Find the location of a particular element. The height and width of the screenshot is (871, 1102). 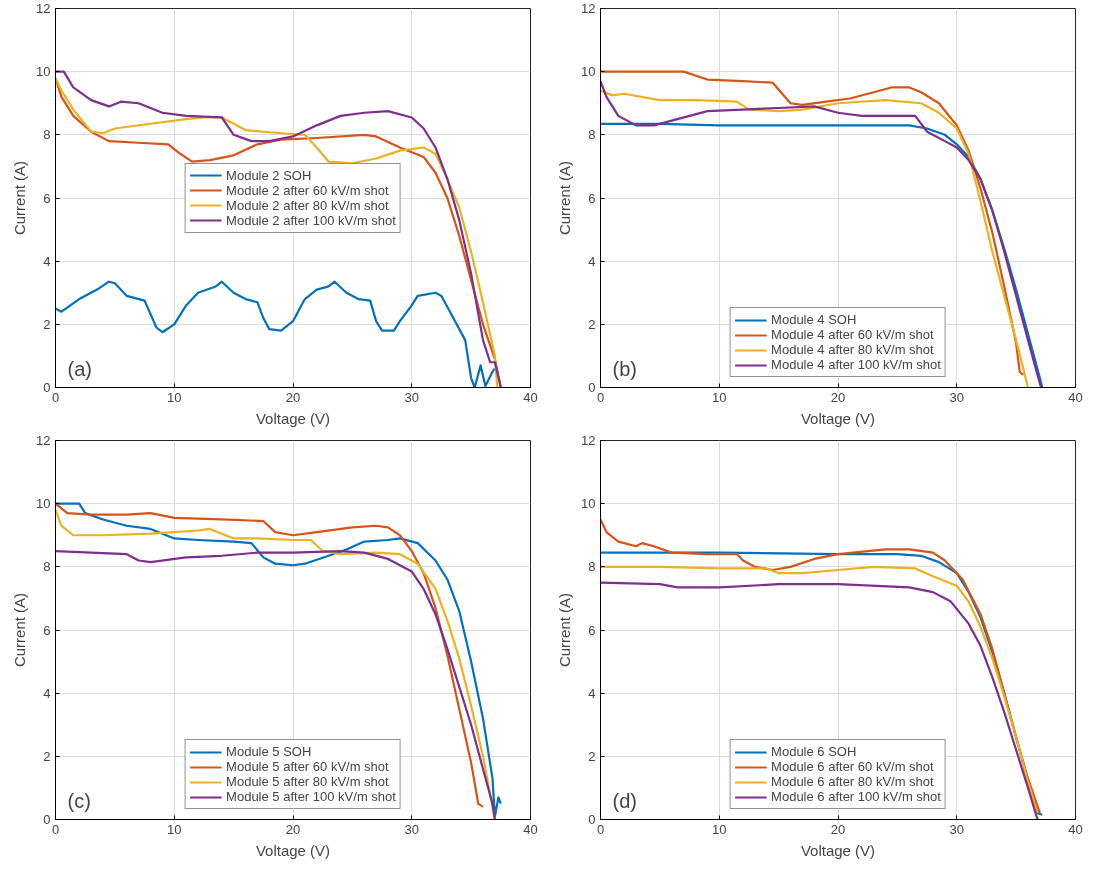

legend-label: Module 5 after 80 kV/m shot is located at coordinates (307, 781).